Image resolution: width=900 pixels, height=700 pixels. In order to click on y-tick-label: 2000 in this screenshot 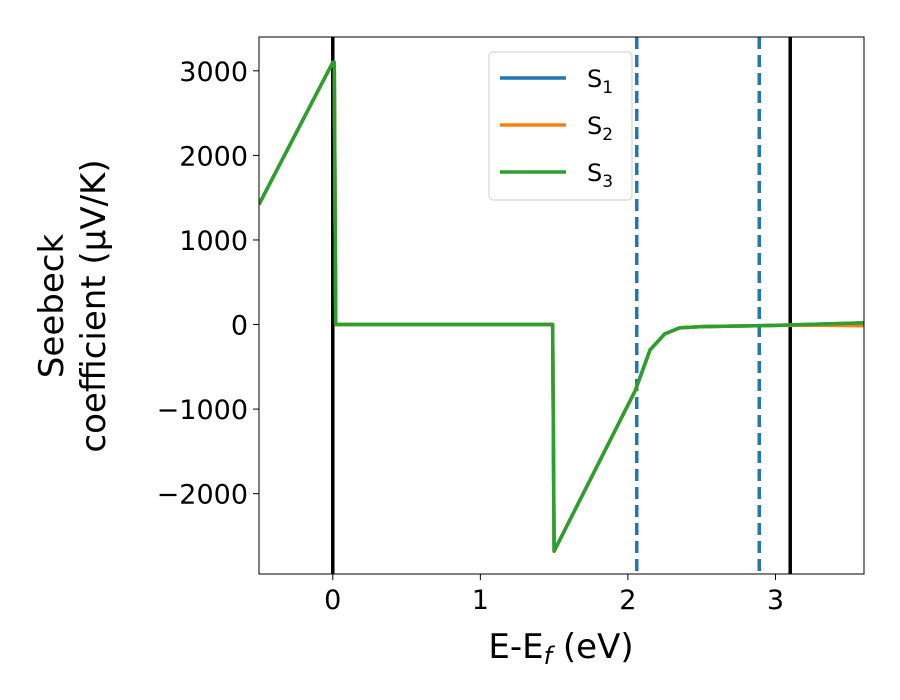, I will do `click(213, 156)`.